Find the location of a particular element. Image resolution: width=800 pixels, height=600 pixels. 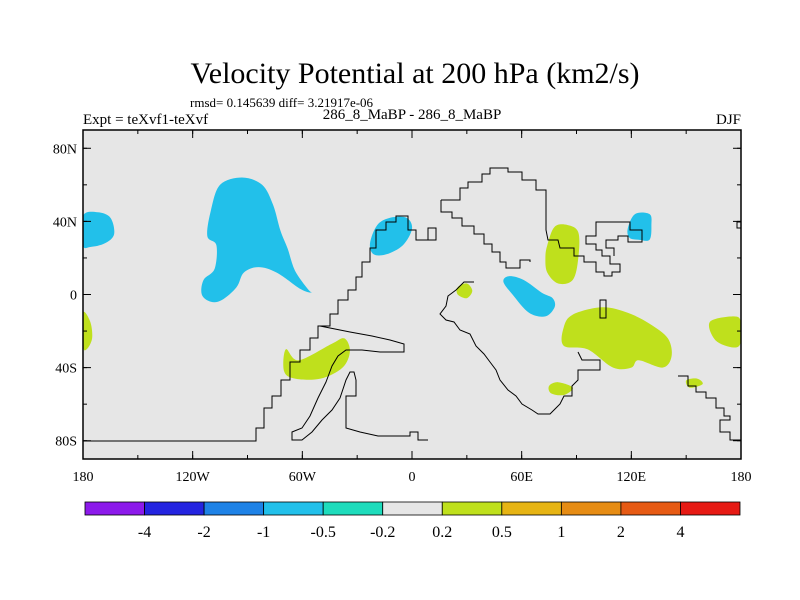

y-tick-label: 80S is located at coordinates (66, 442).